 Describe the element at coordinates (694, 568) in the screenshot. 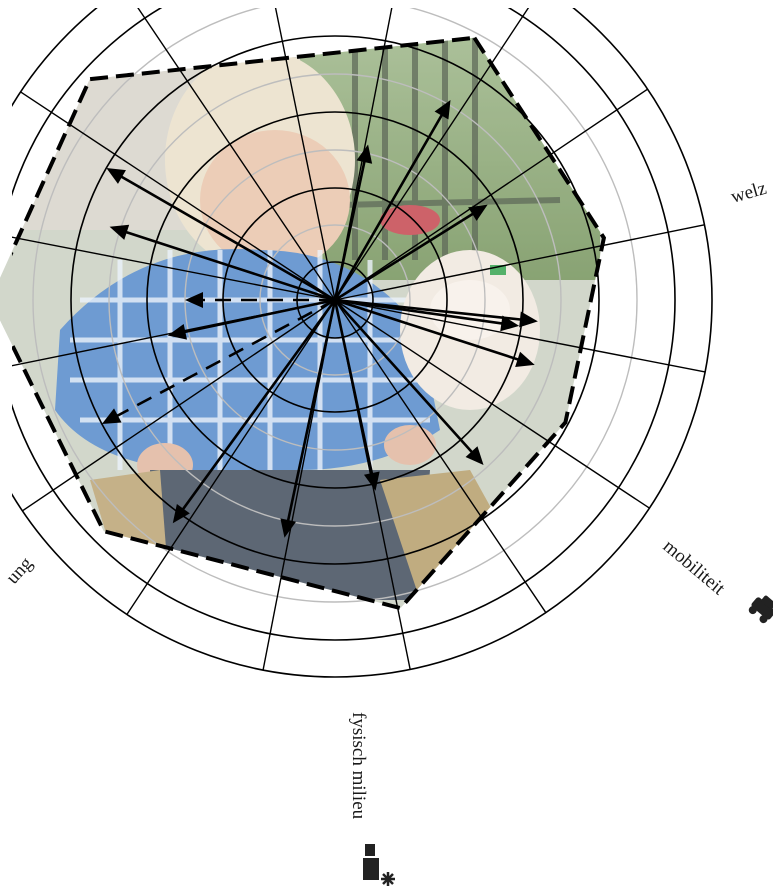

I see `label-mobiliteit: mobiliteit` at that location.